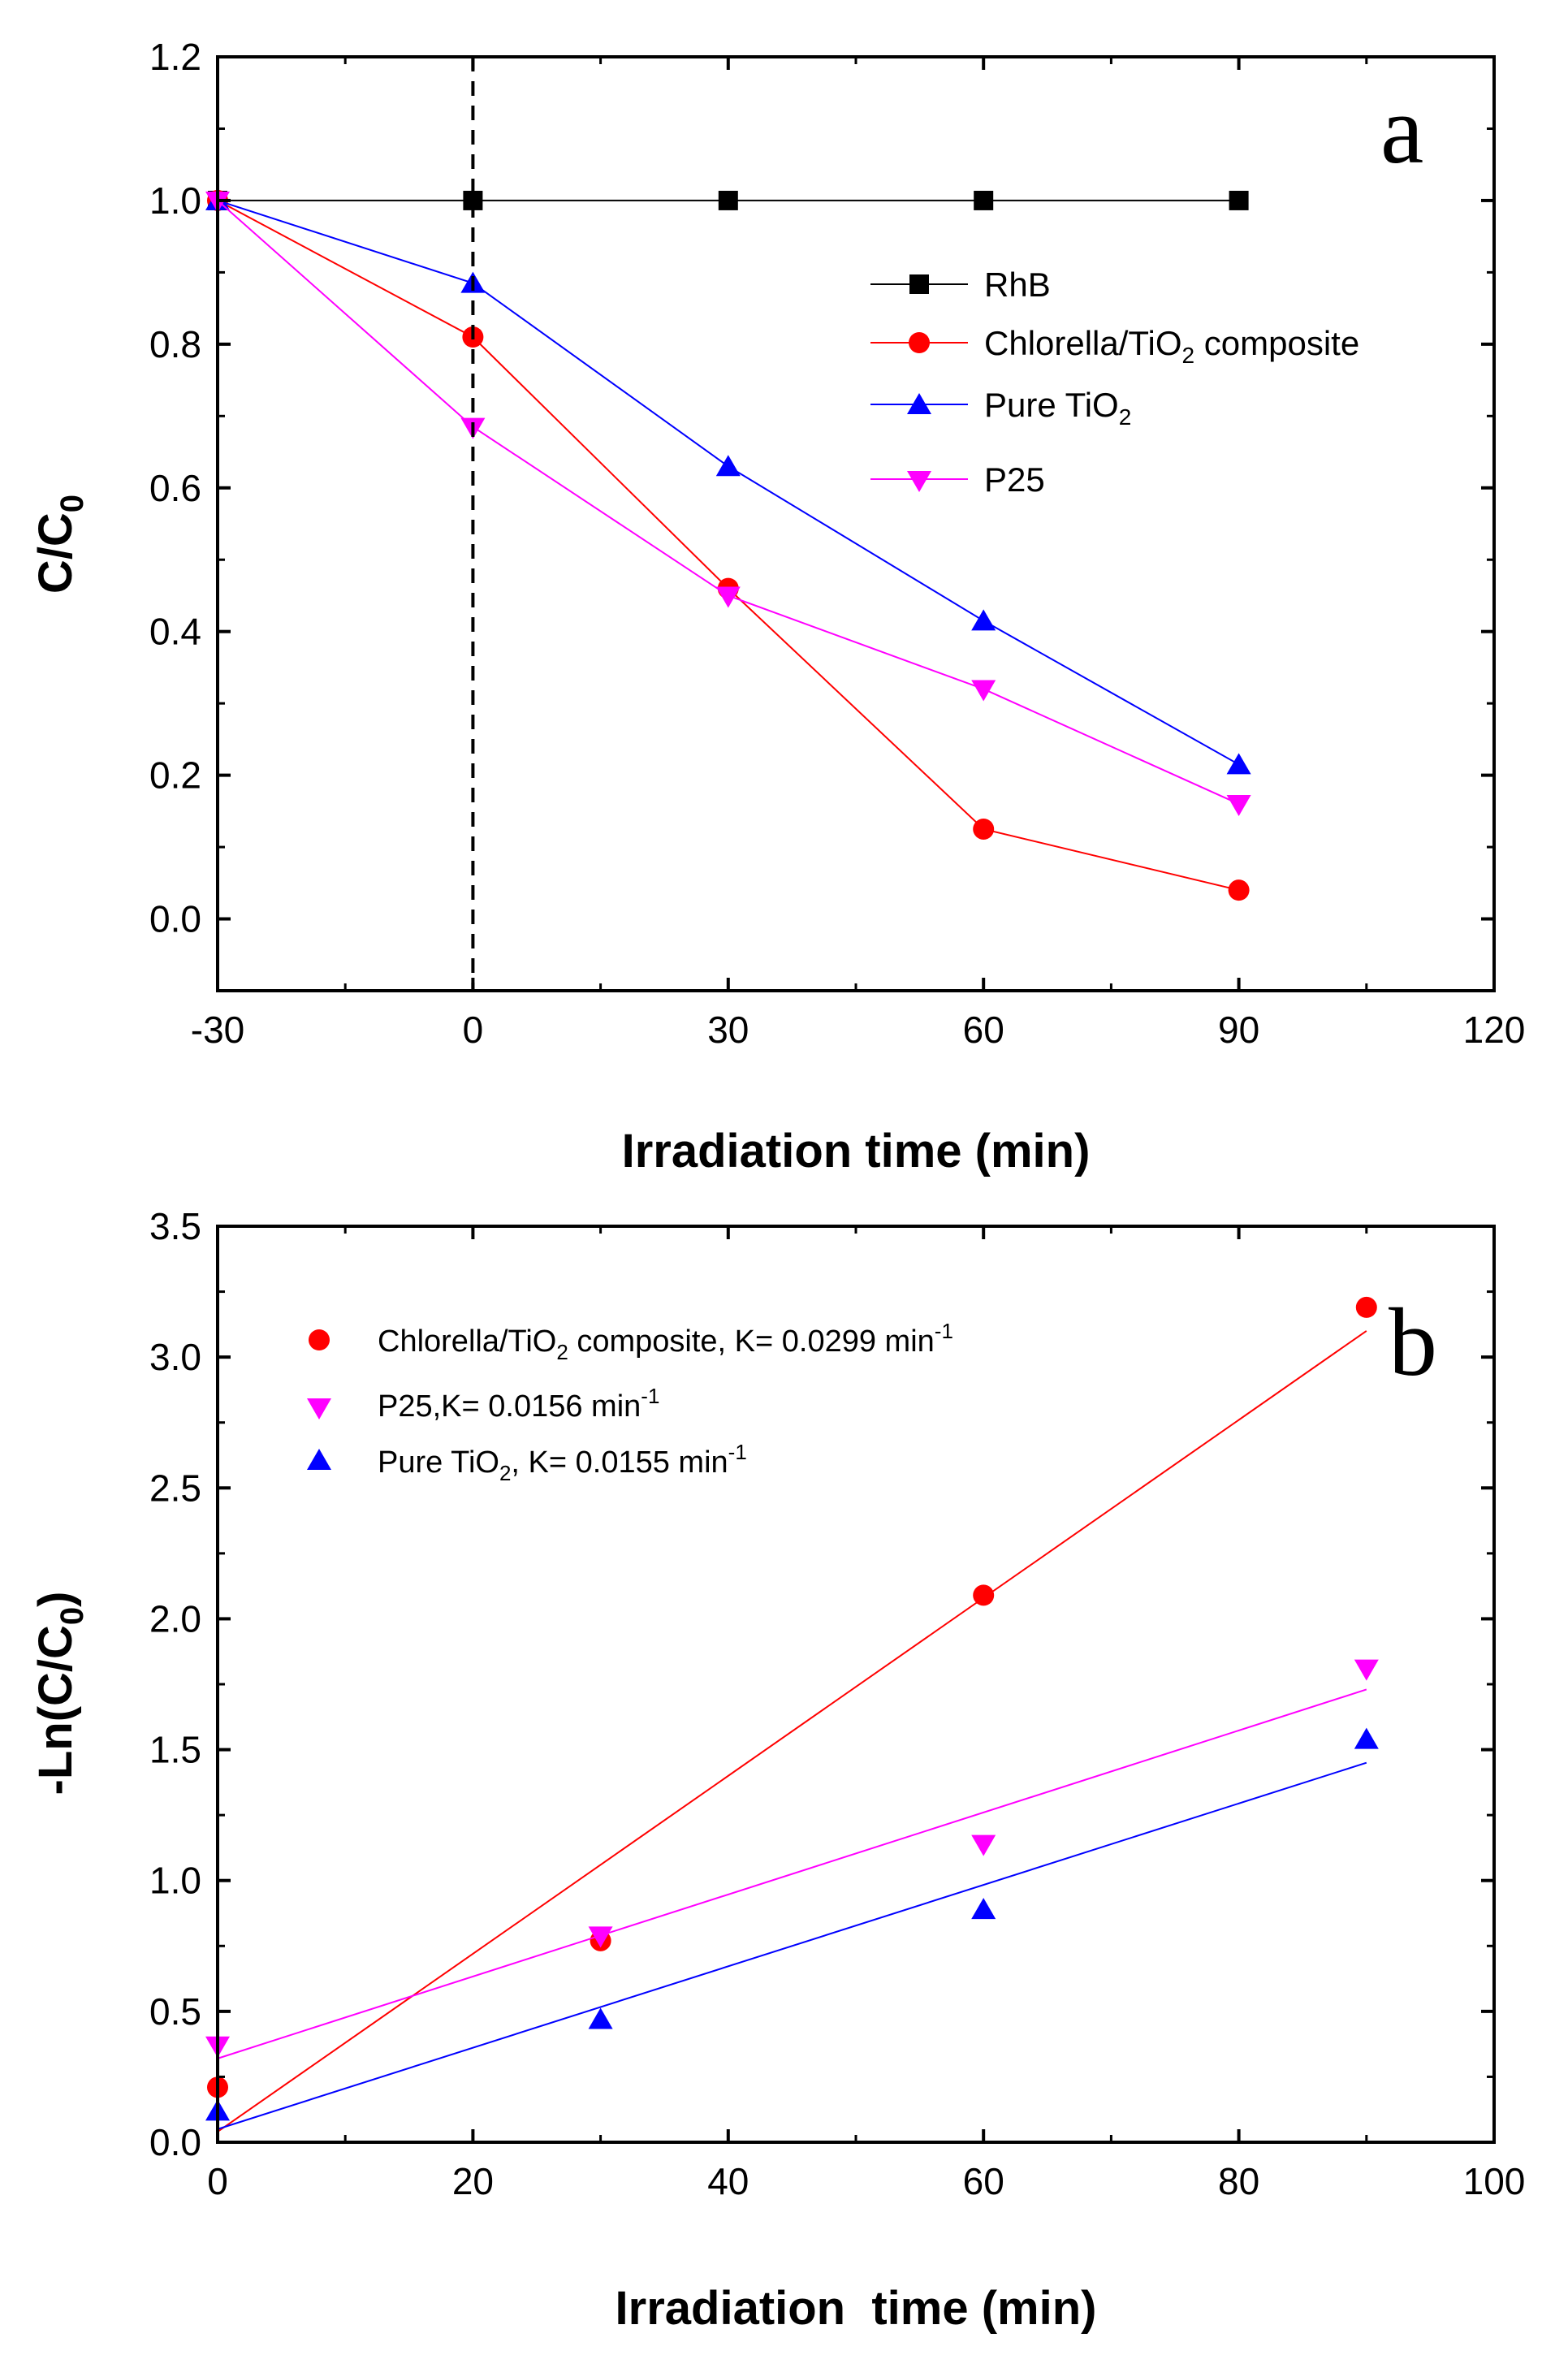 Image resolution: width=1568 pixels, height=2355 pixels. I want to click on legend-label: Chlorella/TiO2 composite, so click(1171, 346).